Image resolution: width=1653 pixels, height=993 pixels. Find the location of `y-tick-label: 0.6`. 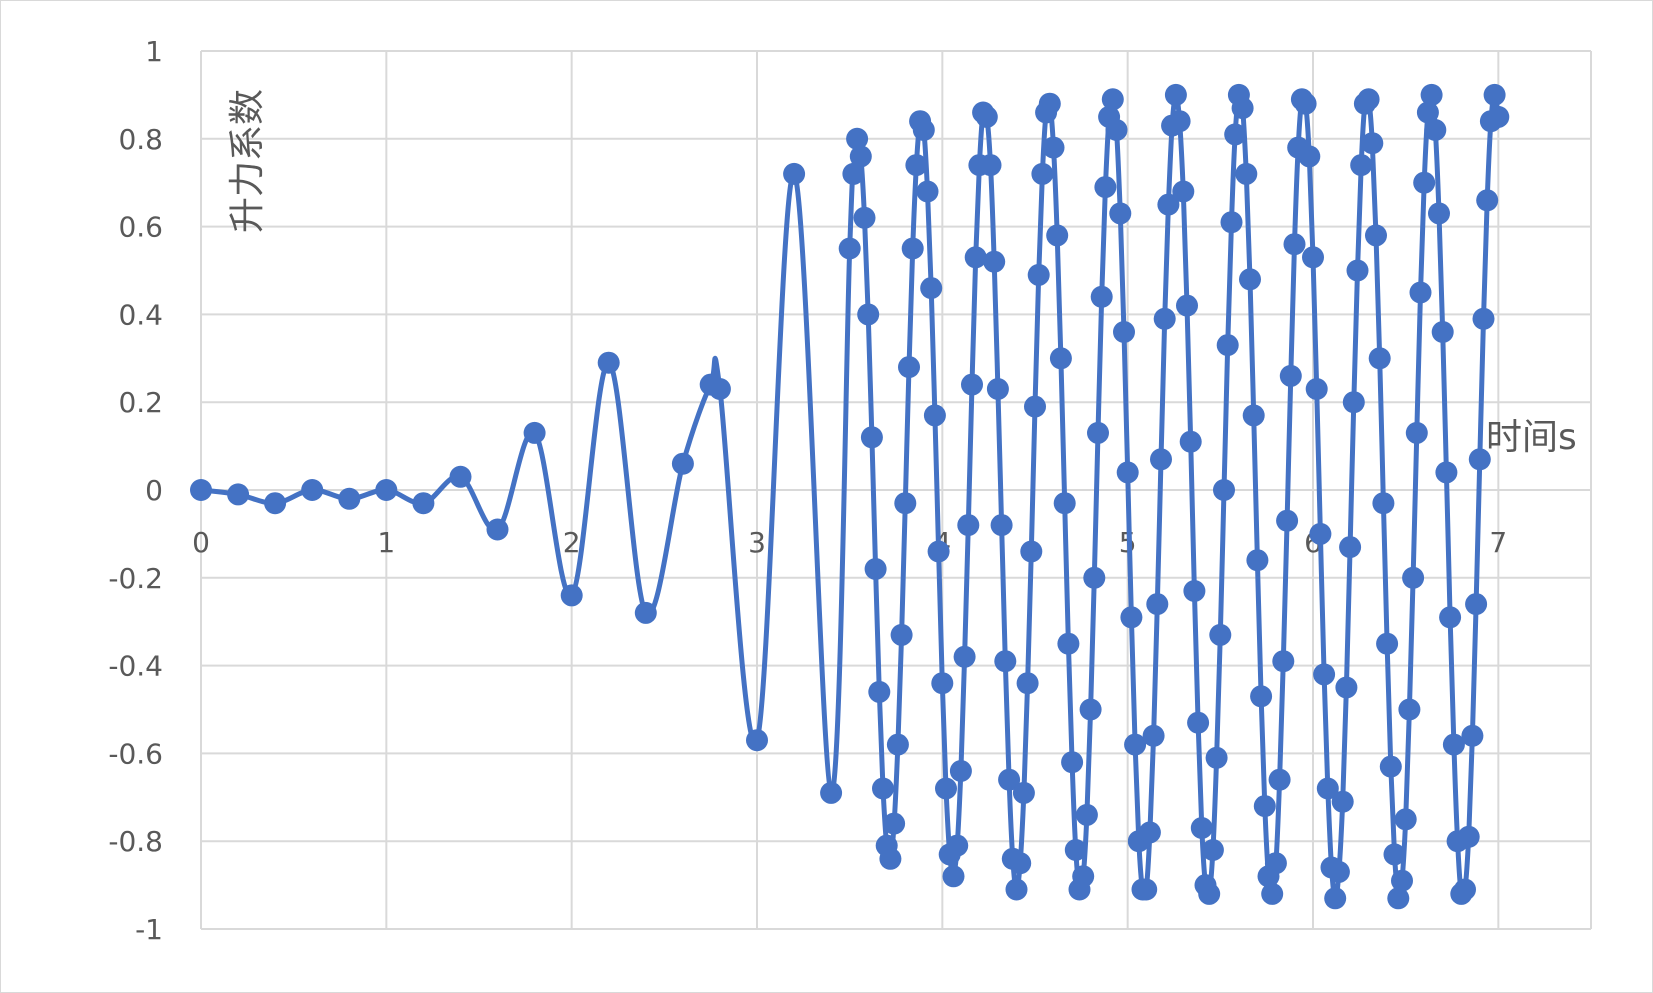

y-tick-label: 0.6 is located at coordinates (140, 227).